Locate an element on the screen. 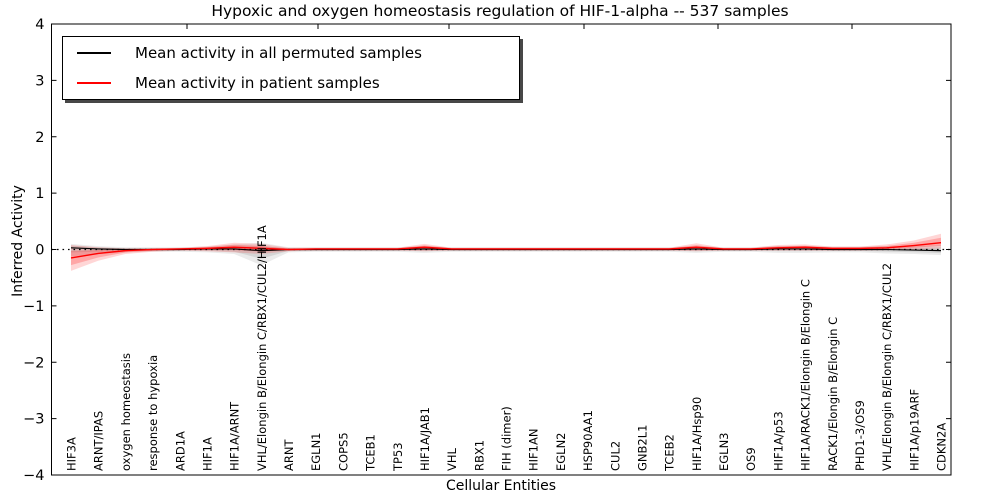 Image resolution: width=1000 pixels, height=500 pixels. patient-line-swatch is located at coordinates (94, 83).